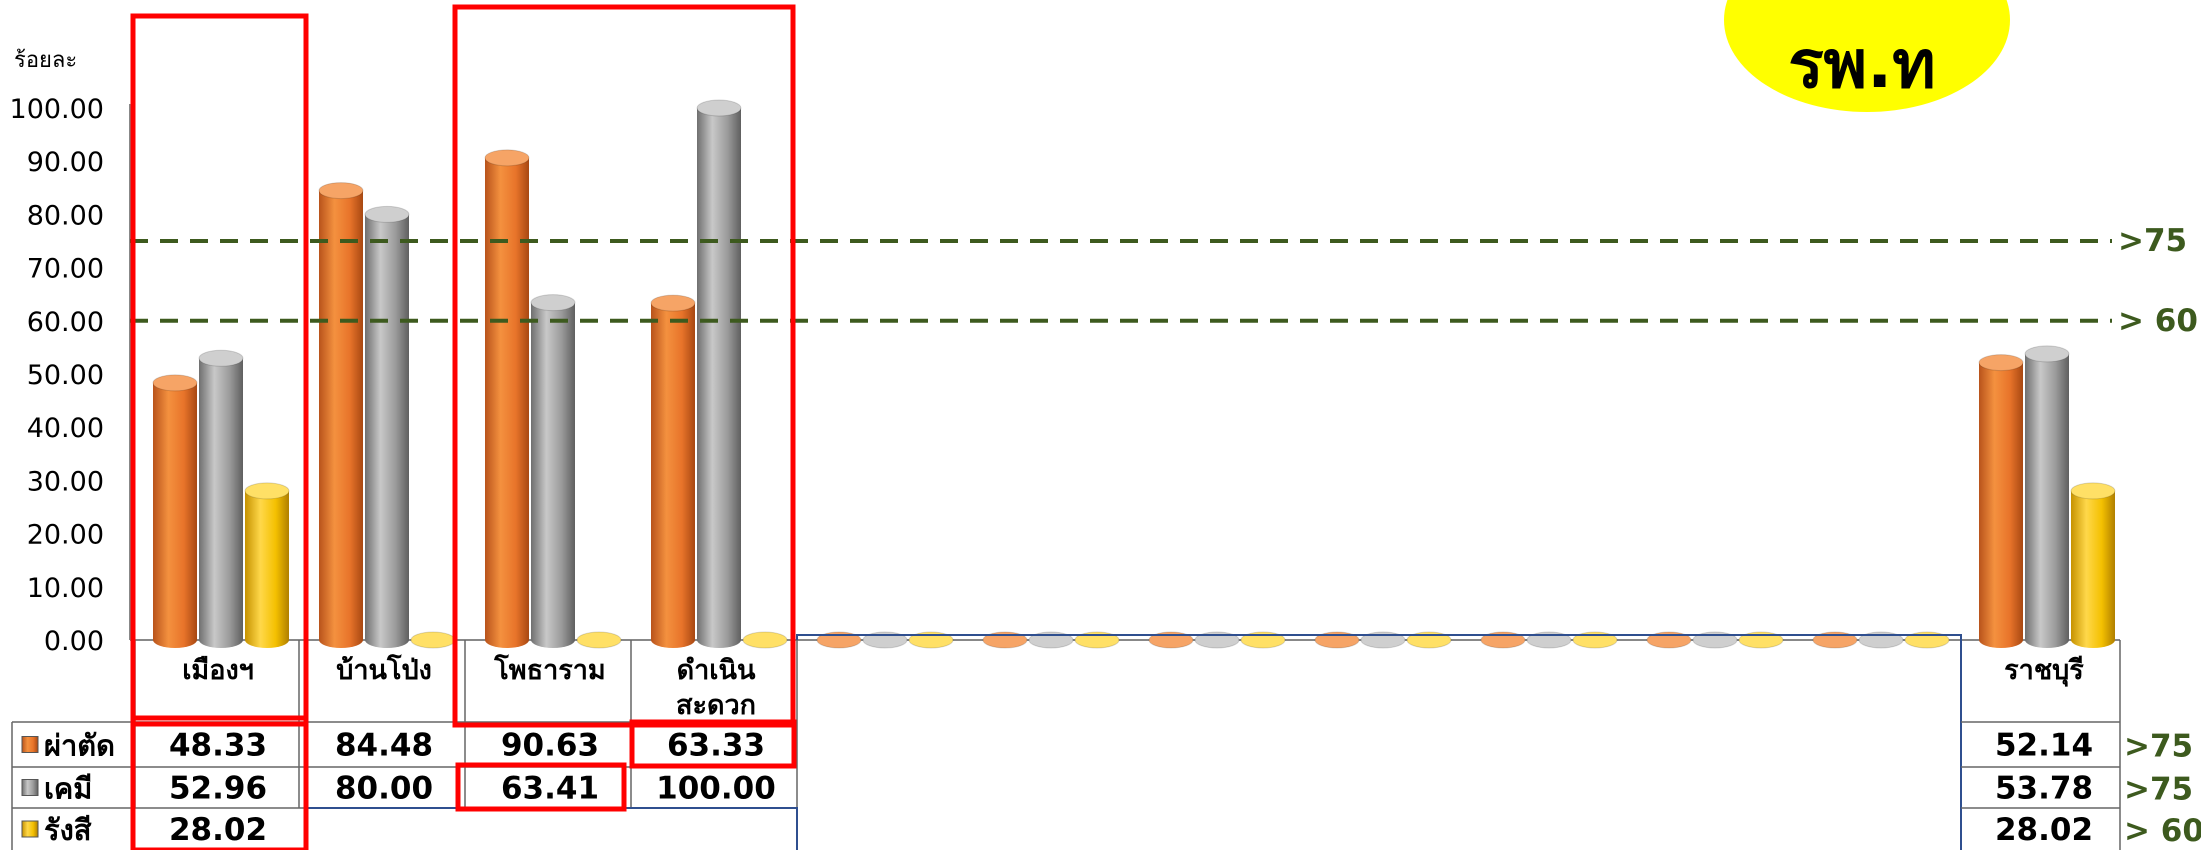 Image resolution: width=2201 pixels, height=850 pixels. Describe the element at coordinates (2044, 789) in the screenshot. I see `table-value: 53.78` at that location.